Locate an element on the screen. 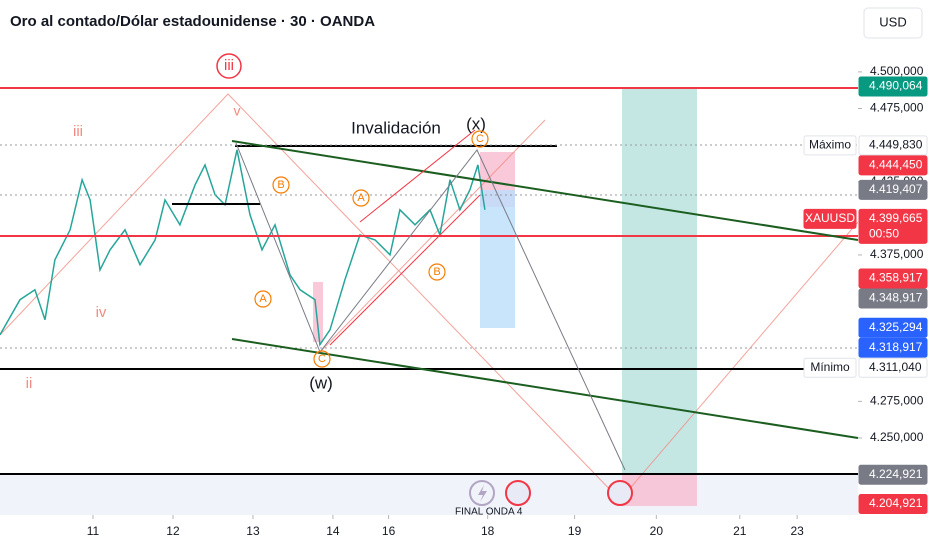  x-tick-label: 23 is located at coordinates (797, 531).